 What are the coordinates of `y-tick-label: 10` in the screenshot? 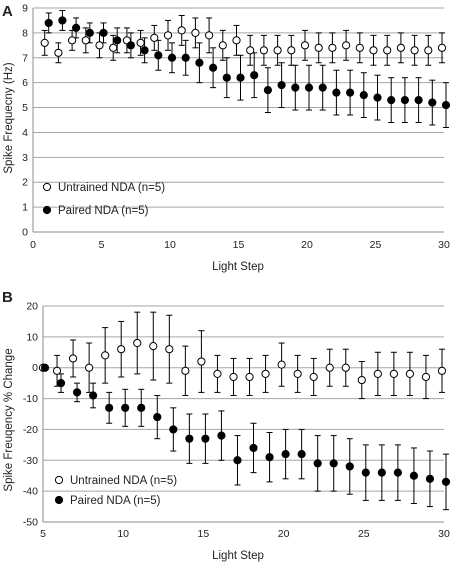 It's located at (32, 337).